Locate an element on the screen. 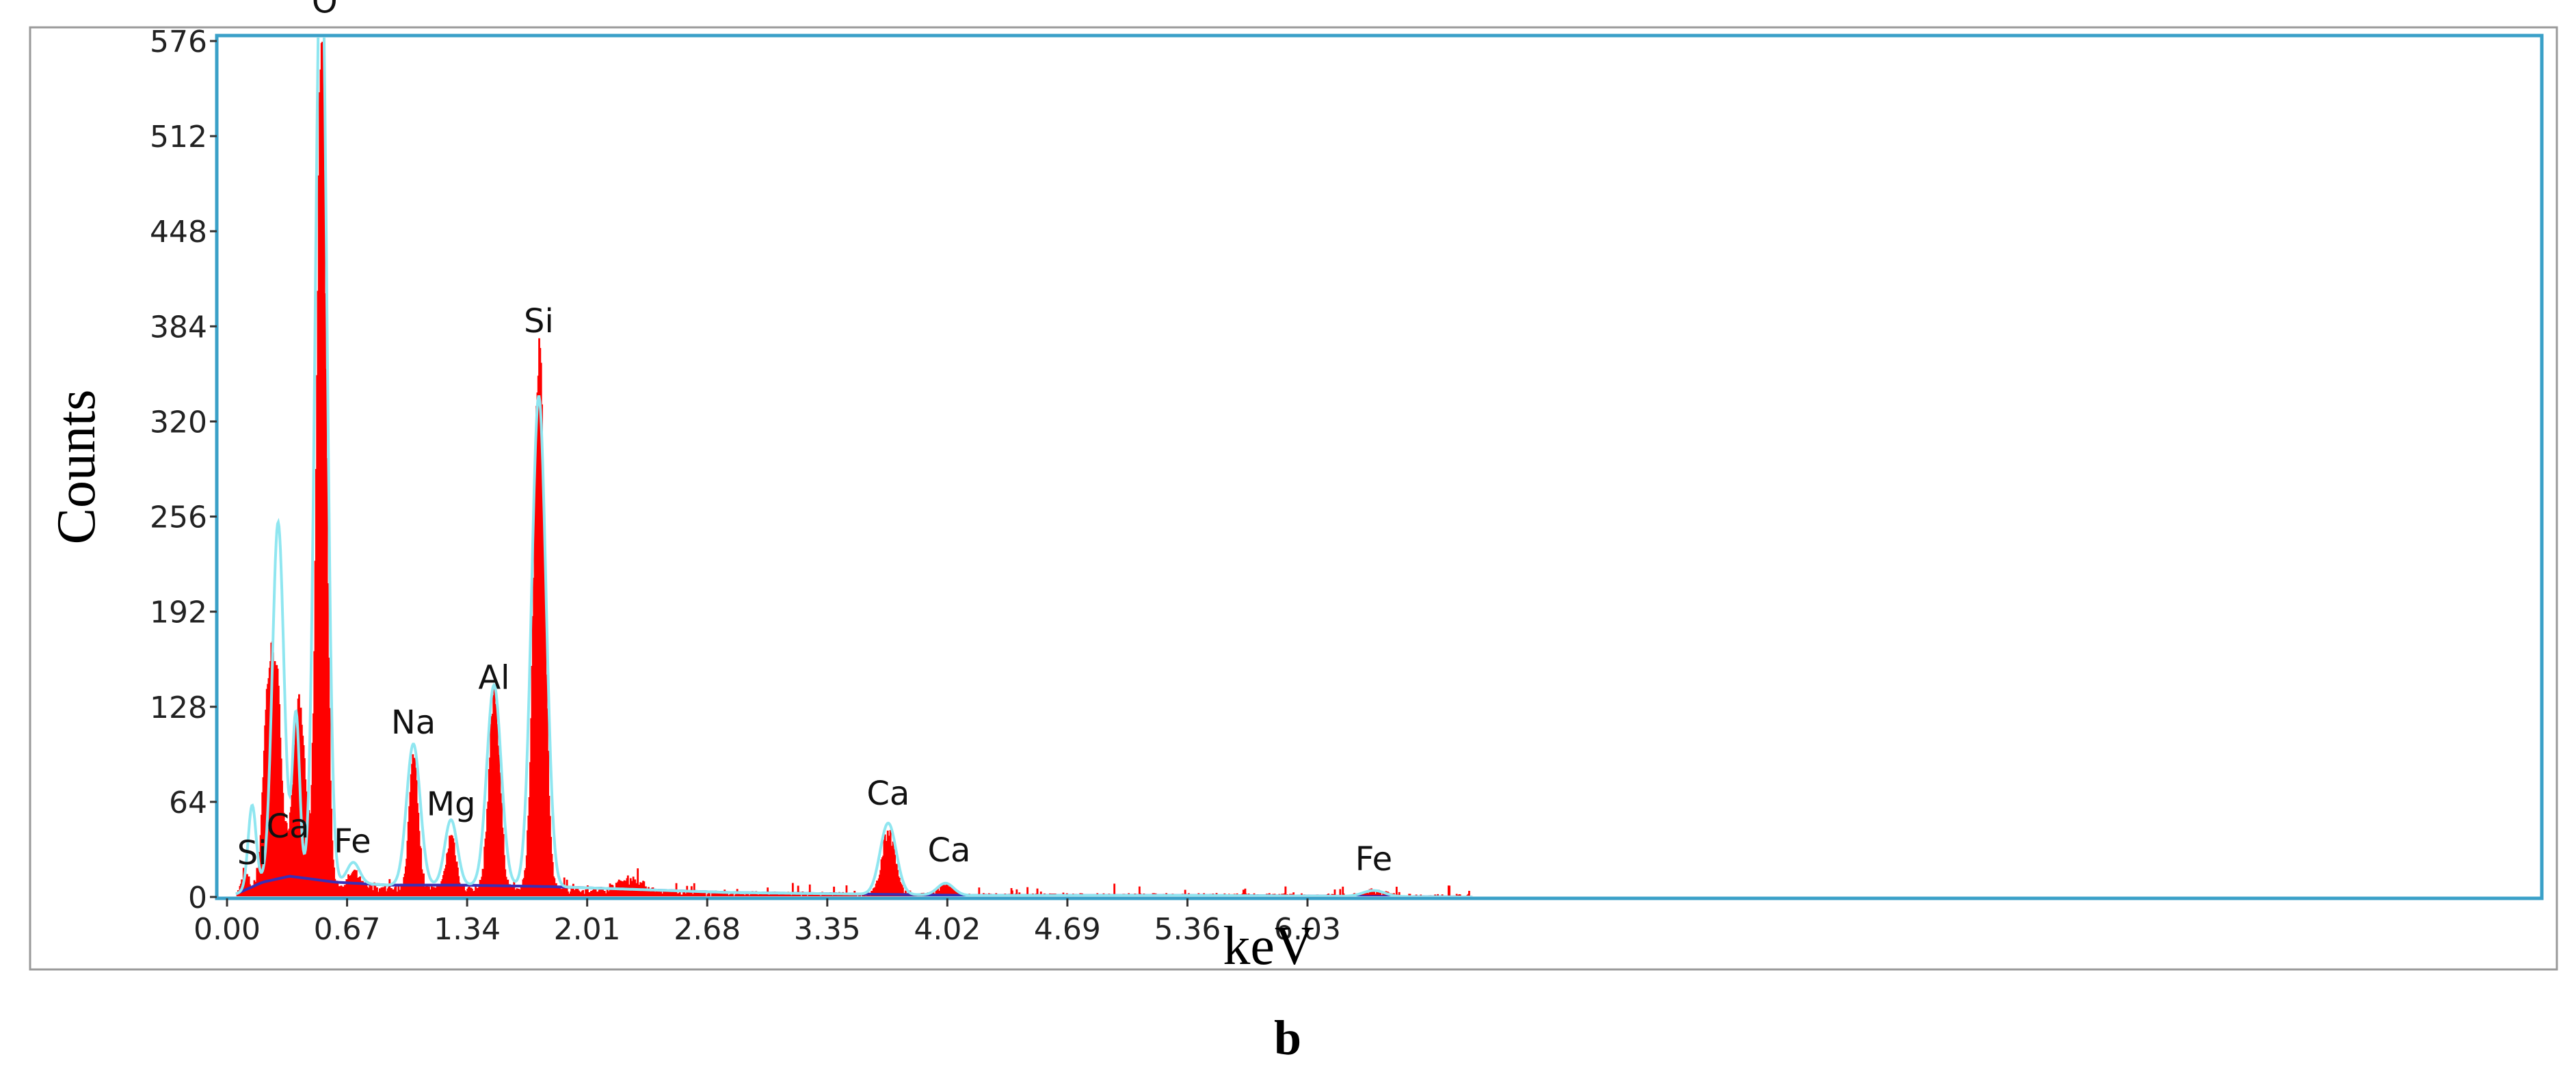 Image resolution: width=2576 pixels, height=1072 pixels. x-tick-label: 3.35 is located at coordinates (827, 929).